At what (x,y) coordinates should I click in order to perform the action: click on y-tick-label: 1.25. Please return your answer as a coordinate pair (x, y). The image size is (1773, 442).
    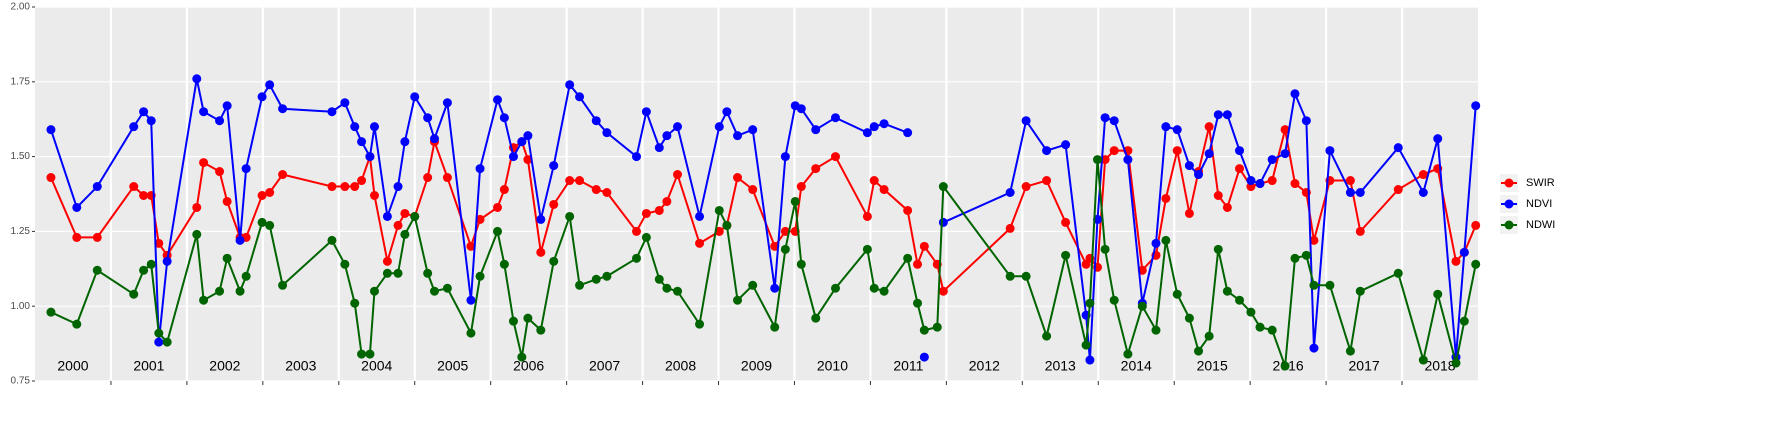
    Looking at the image, I should click on (21, 231).